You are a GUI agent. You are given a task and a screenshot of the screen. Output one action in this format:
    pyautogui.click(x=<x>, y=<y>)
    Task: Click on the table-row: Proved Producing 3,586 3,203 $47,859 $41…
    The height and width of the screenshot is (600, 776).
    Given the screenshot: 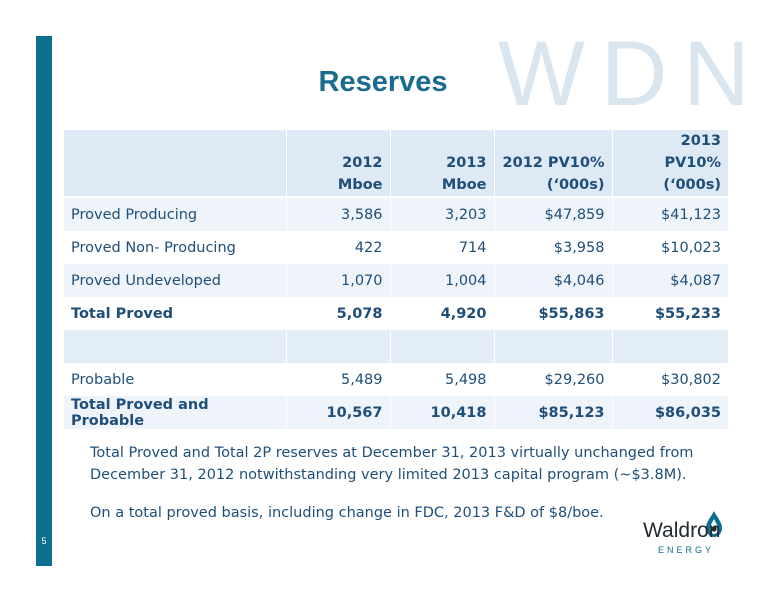 What is the action you would take?
    pyautogui.click(x=396, y=214)
    